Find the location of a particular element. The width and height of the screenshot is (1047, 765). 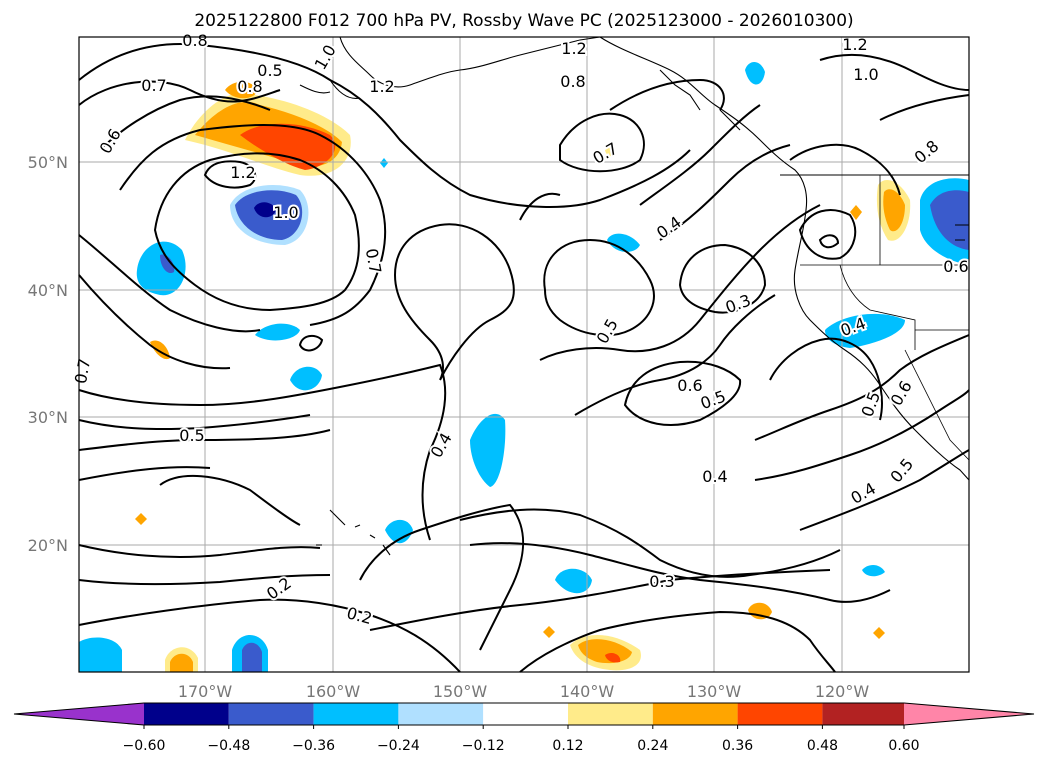

colorbar-extend-left is located at coordinates (79, 714).